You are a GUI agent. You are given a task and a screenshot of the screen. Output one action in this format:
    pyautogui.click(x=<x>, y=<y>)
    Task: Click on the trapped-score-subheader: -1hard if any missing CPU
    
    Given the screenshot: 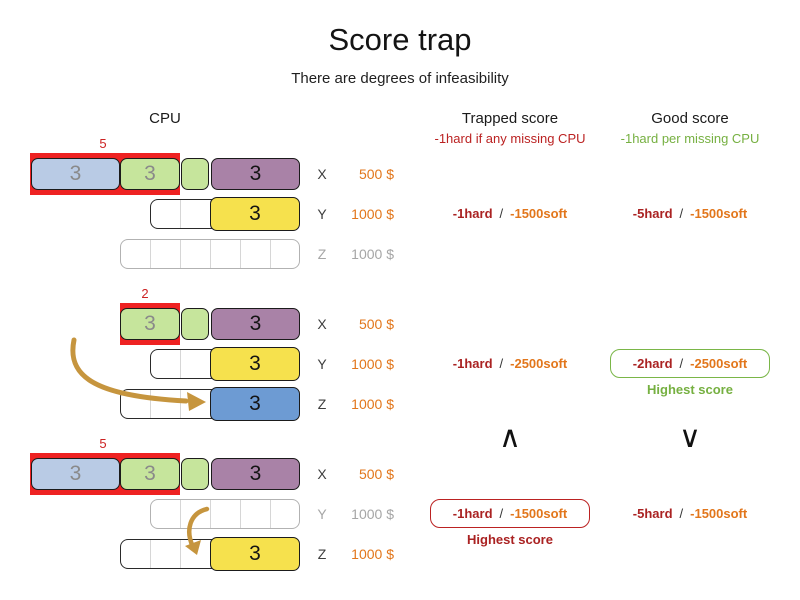 What is the action you would take?
    pyautogui.click(x=510, y=138)
    